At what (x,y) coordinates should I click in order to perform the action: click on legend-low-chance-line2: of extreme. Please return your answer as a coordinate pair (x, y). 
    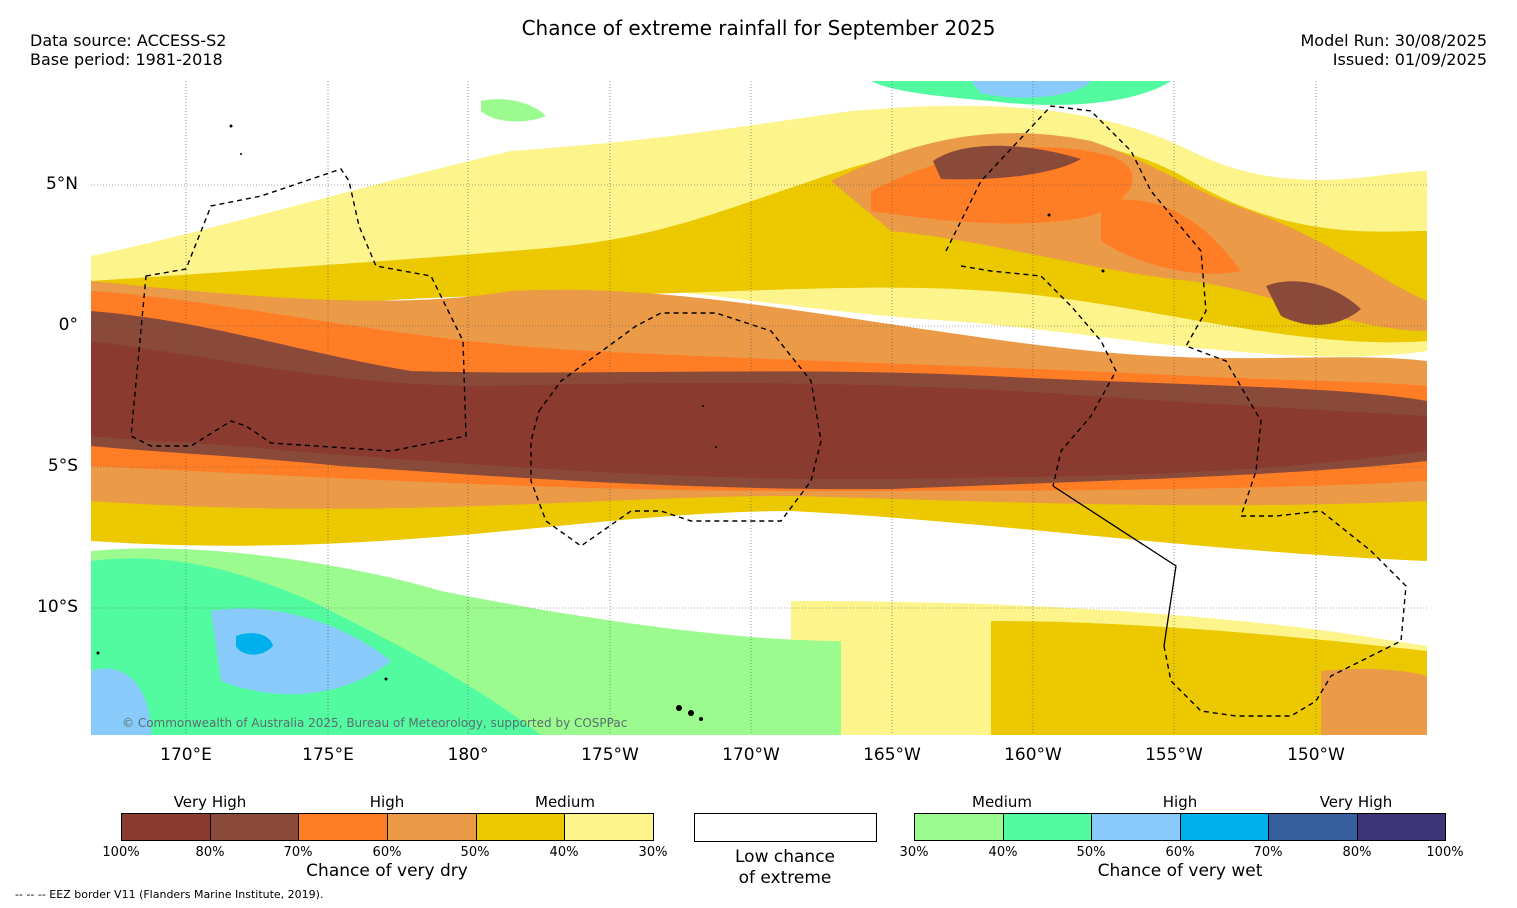
    Looking at the image, I should click on (785, 878).